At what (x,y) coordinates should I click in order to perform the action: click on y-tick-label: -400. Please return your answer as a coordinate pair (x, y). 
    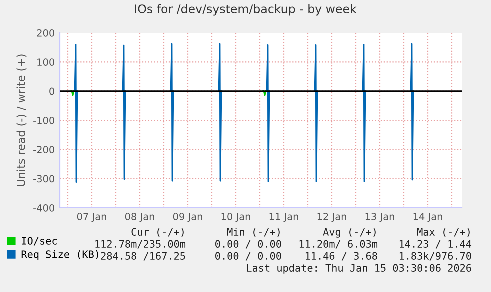
    Looking at the image, I should click on (44, 208).